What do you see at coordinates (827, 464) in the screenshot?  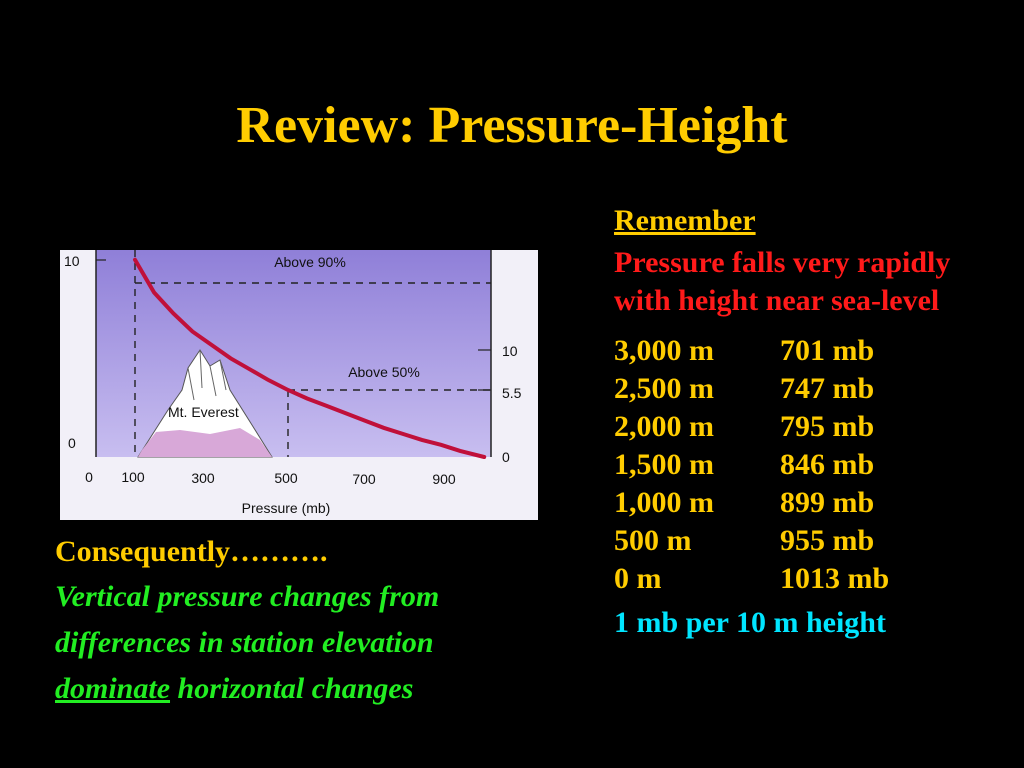 I see `pressure-cell: 846 mb` at bounding box center [827, 464].